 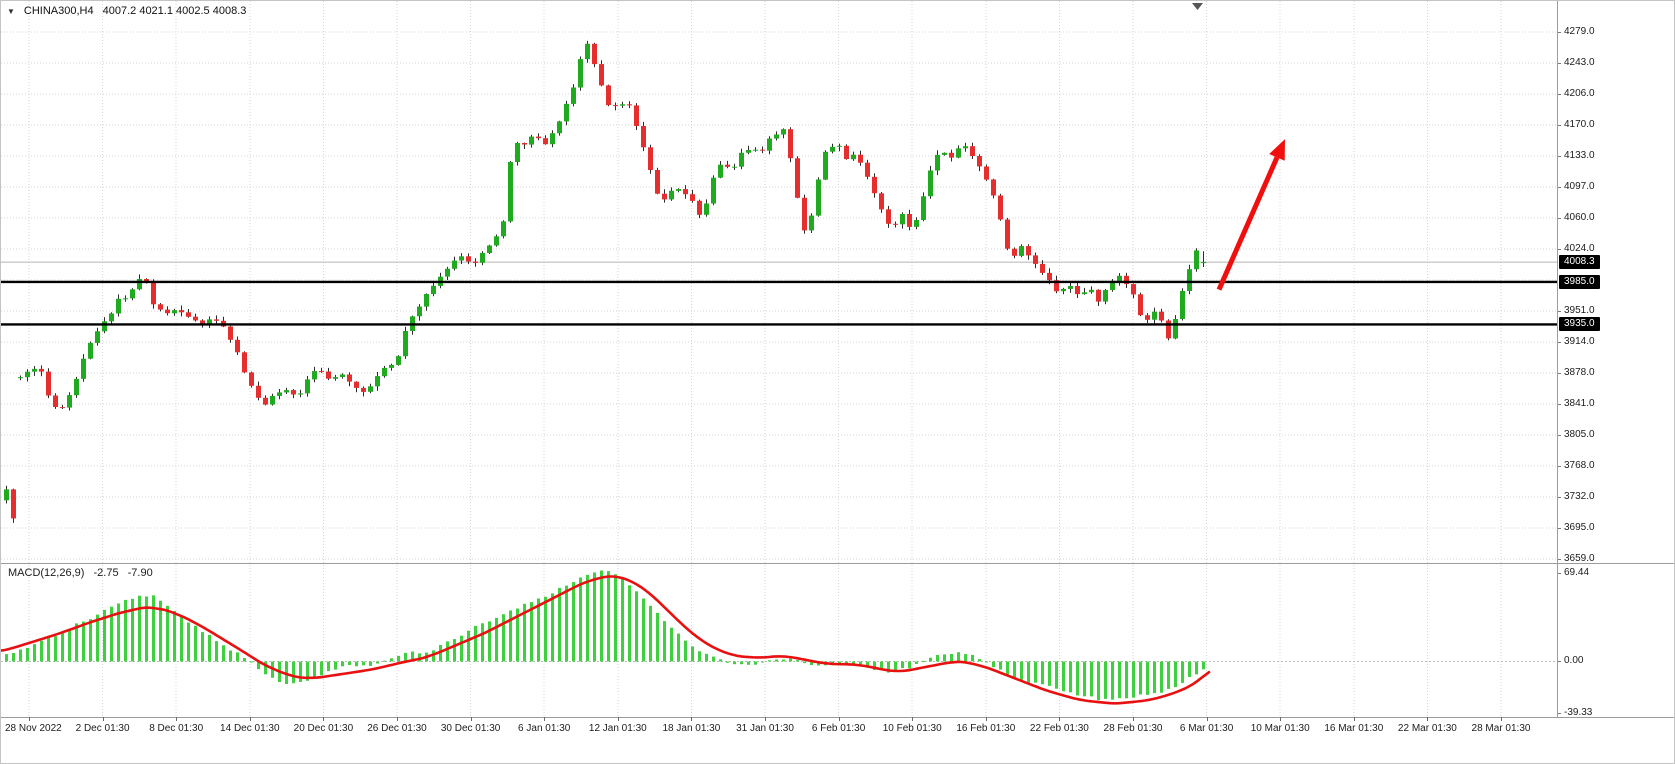 I want to click on macd-signal-line, so click(x=606, y=640).